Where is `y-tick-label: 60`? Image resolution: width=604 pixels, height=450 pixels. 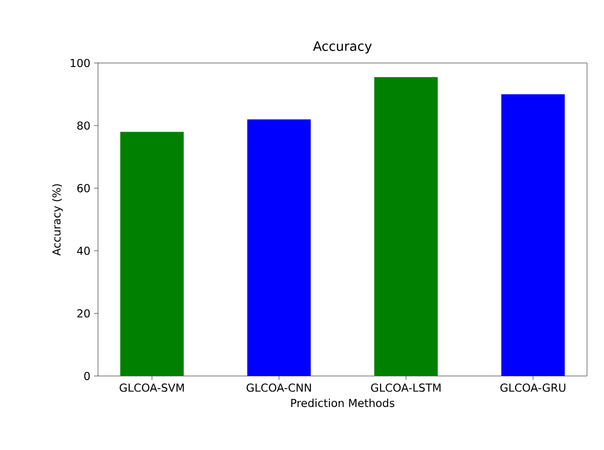 y-tick-label: 60 is located at coordinates (83, 188).